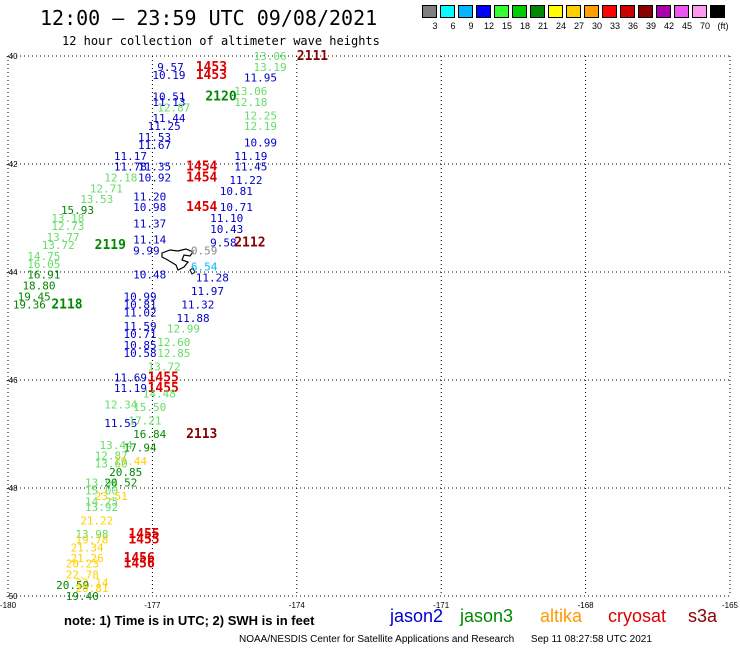 This screenshot has width=740, height=650. I want to click on legend-level: 70, so click(704, 26).